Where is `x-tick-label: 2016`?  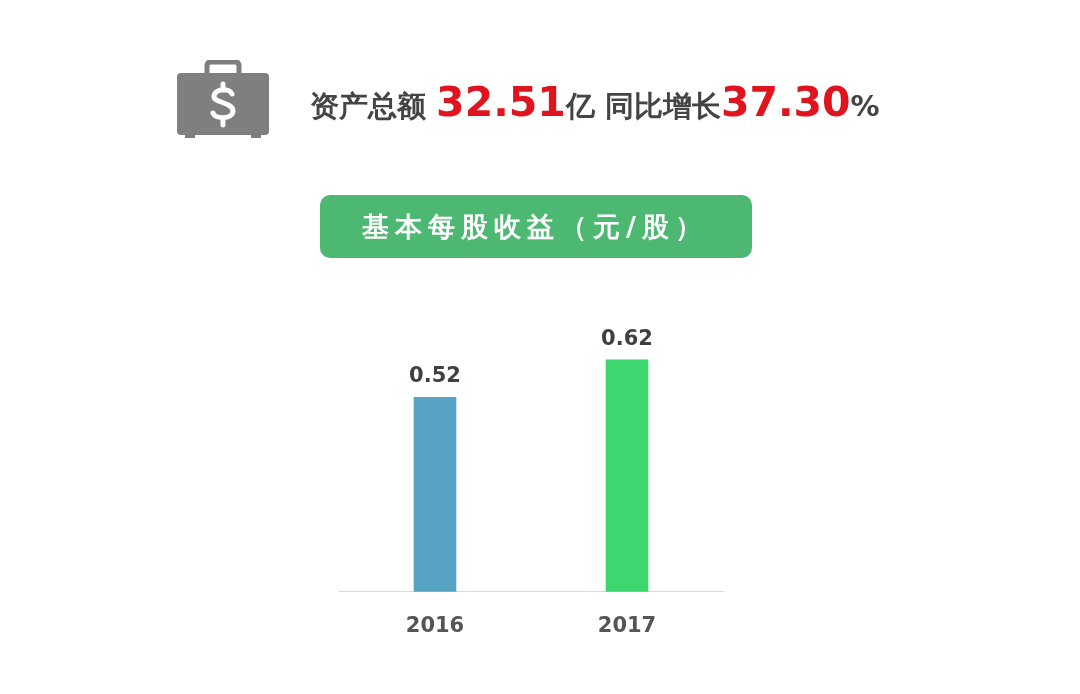 x-tick-label: 2016 is located at coordinates (435, 624).